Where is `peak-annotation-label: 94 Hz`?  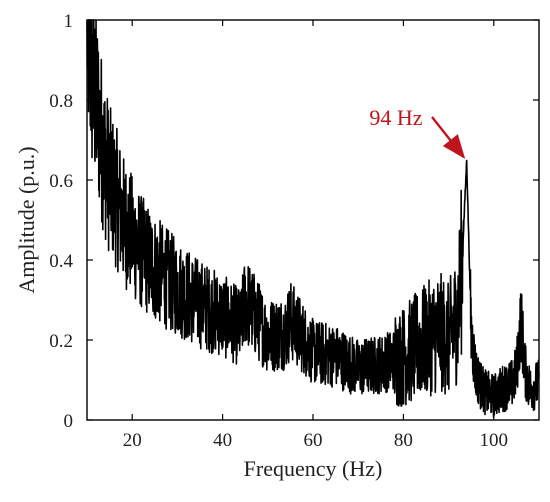 peak-annotation-label: 94 Hz is located at coordinates (395, 117).